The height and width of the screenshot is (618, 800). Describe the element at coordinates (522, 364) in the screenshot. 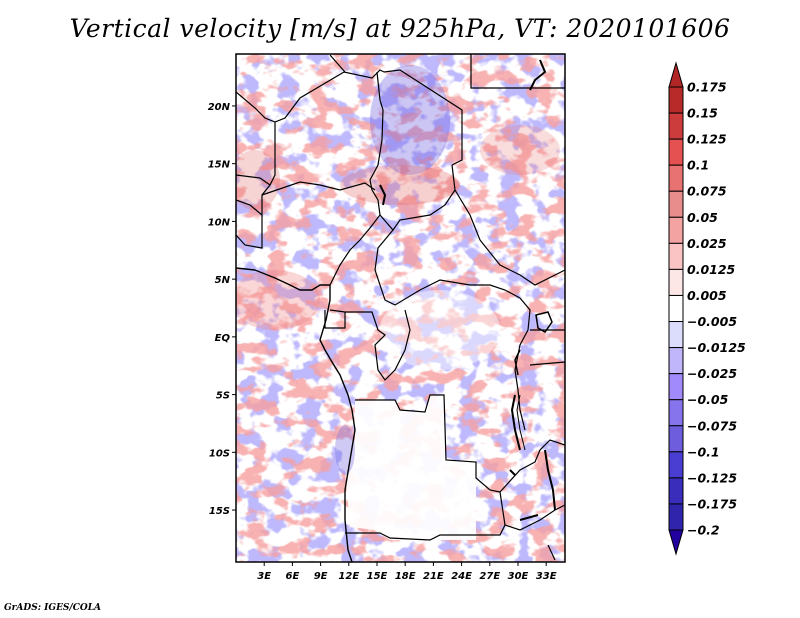

I see `boundary-drc-east` at that location.